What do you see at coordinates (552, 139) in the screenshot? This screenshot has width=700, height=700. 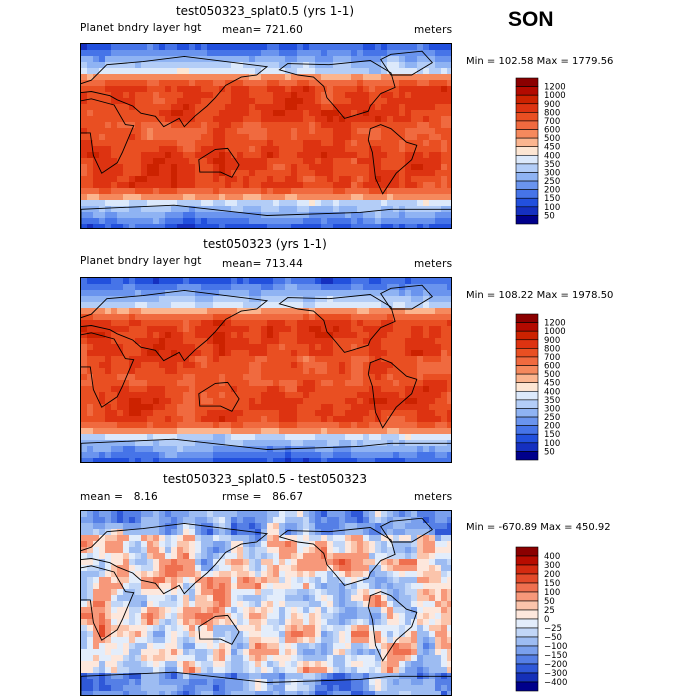 I see `panel1-colorbar-label: 500` at bounding box center [552, 139].